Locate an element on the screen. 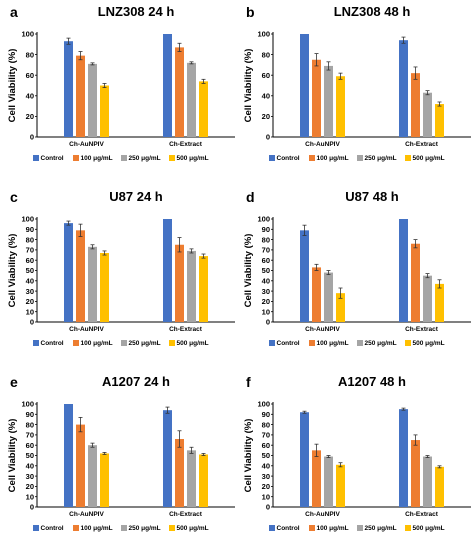  panel-letter: d is located at coordinates (250, 197).